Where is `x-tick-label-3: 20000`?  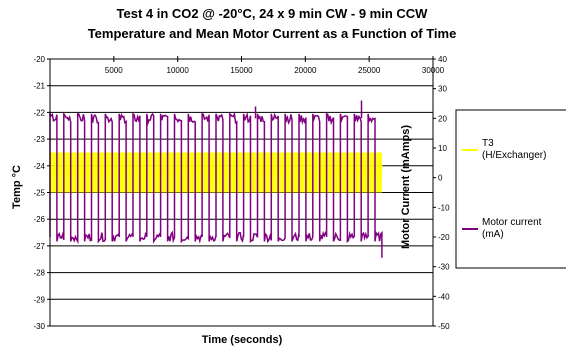 x-tick-label-3: 20000 is located at coordinates (305, 70).